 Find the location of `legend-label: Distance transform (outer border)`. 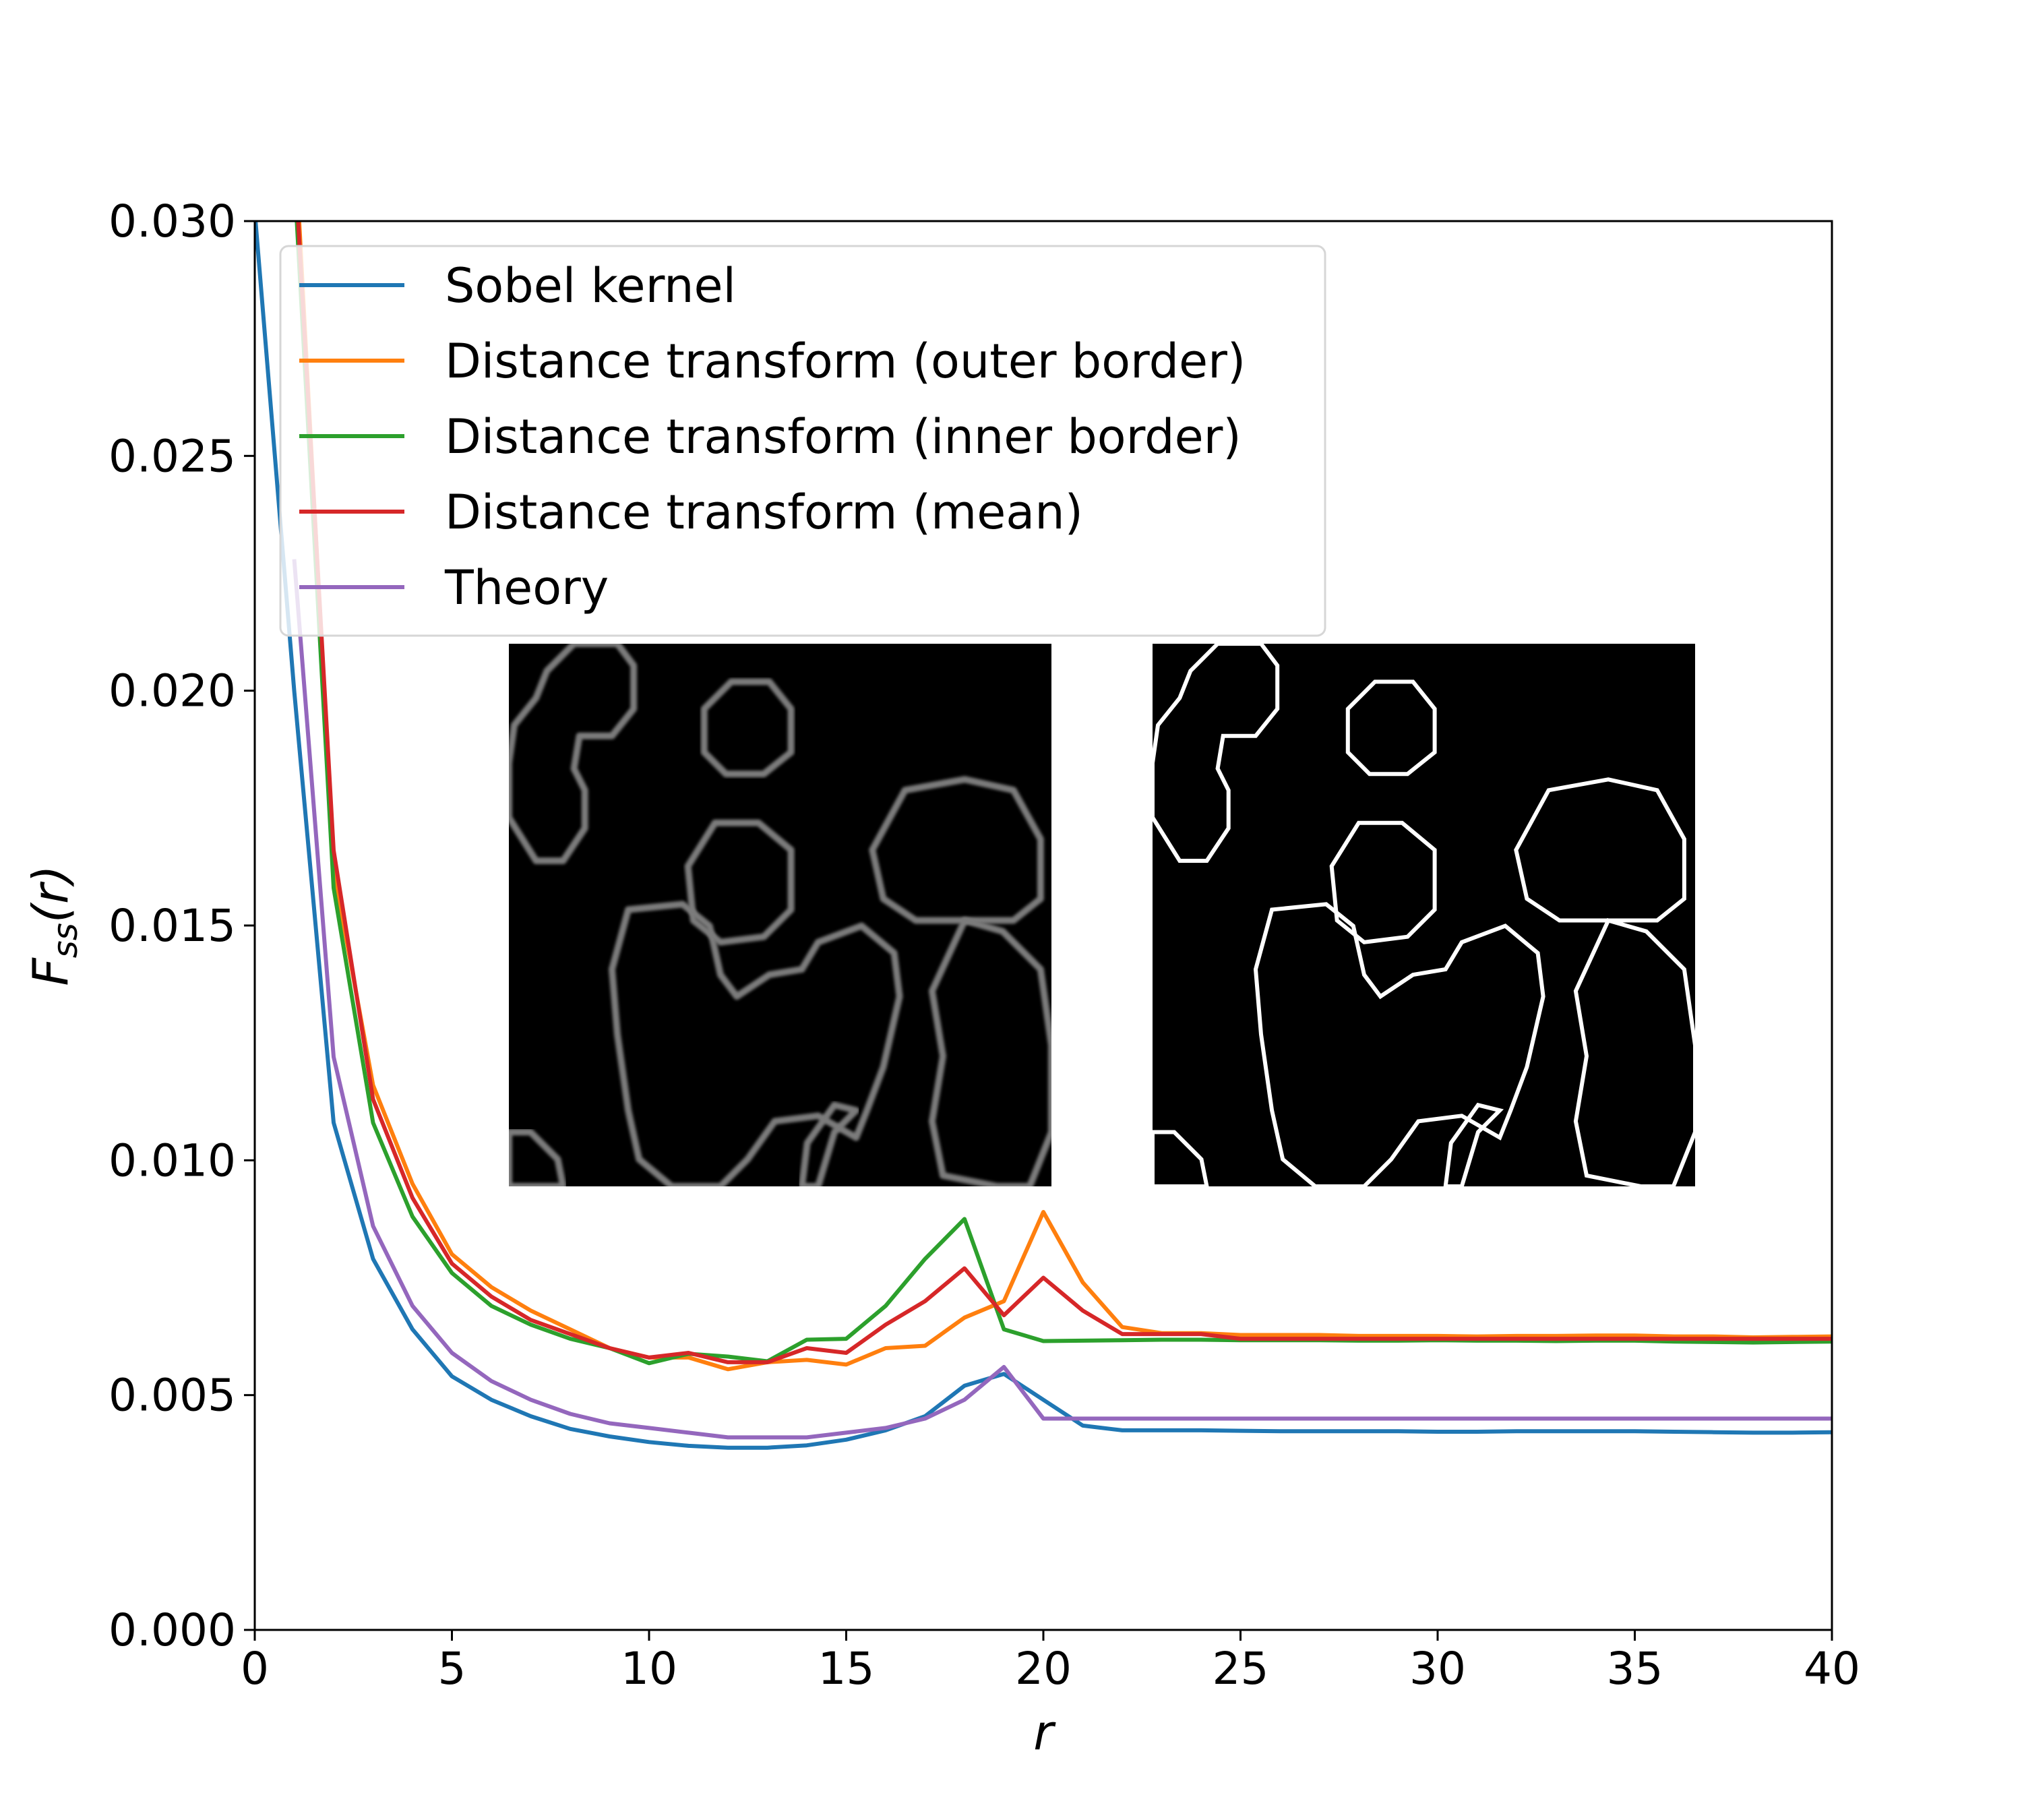

legend-label: Distance transform (outer border) is located at coordinates (845, 361).